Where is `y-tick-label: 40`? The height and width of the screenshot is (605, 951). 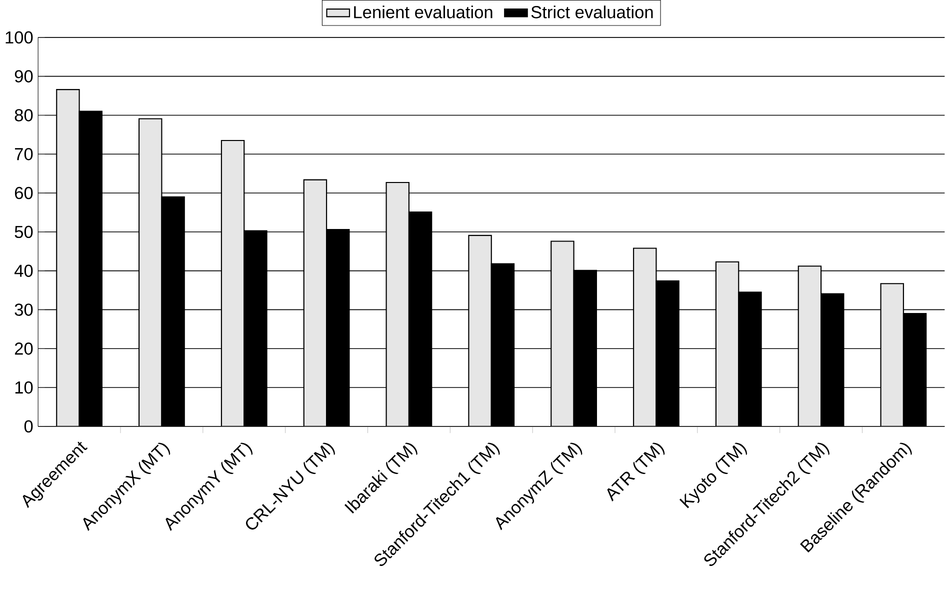
y-tick-label: 40 is located at coordinates (23, 270).